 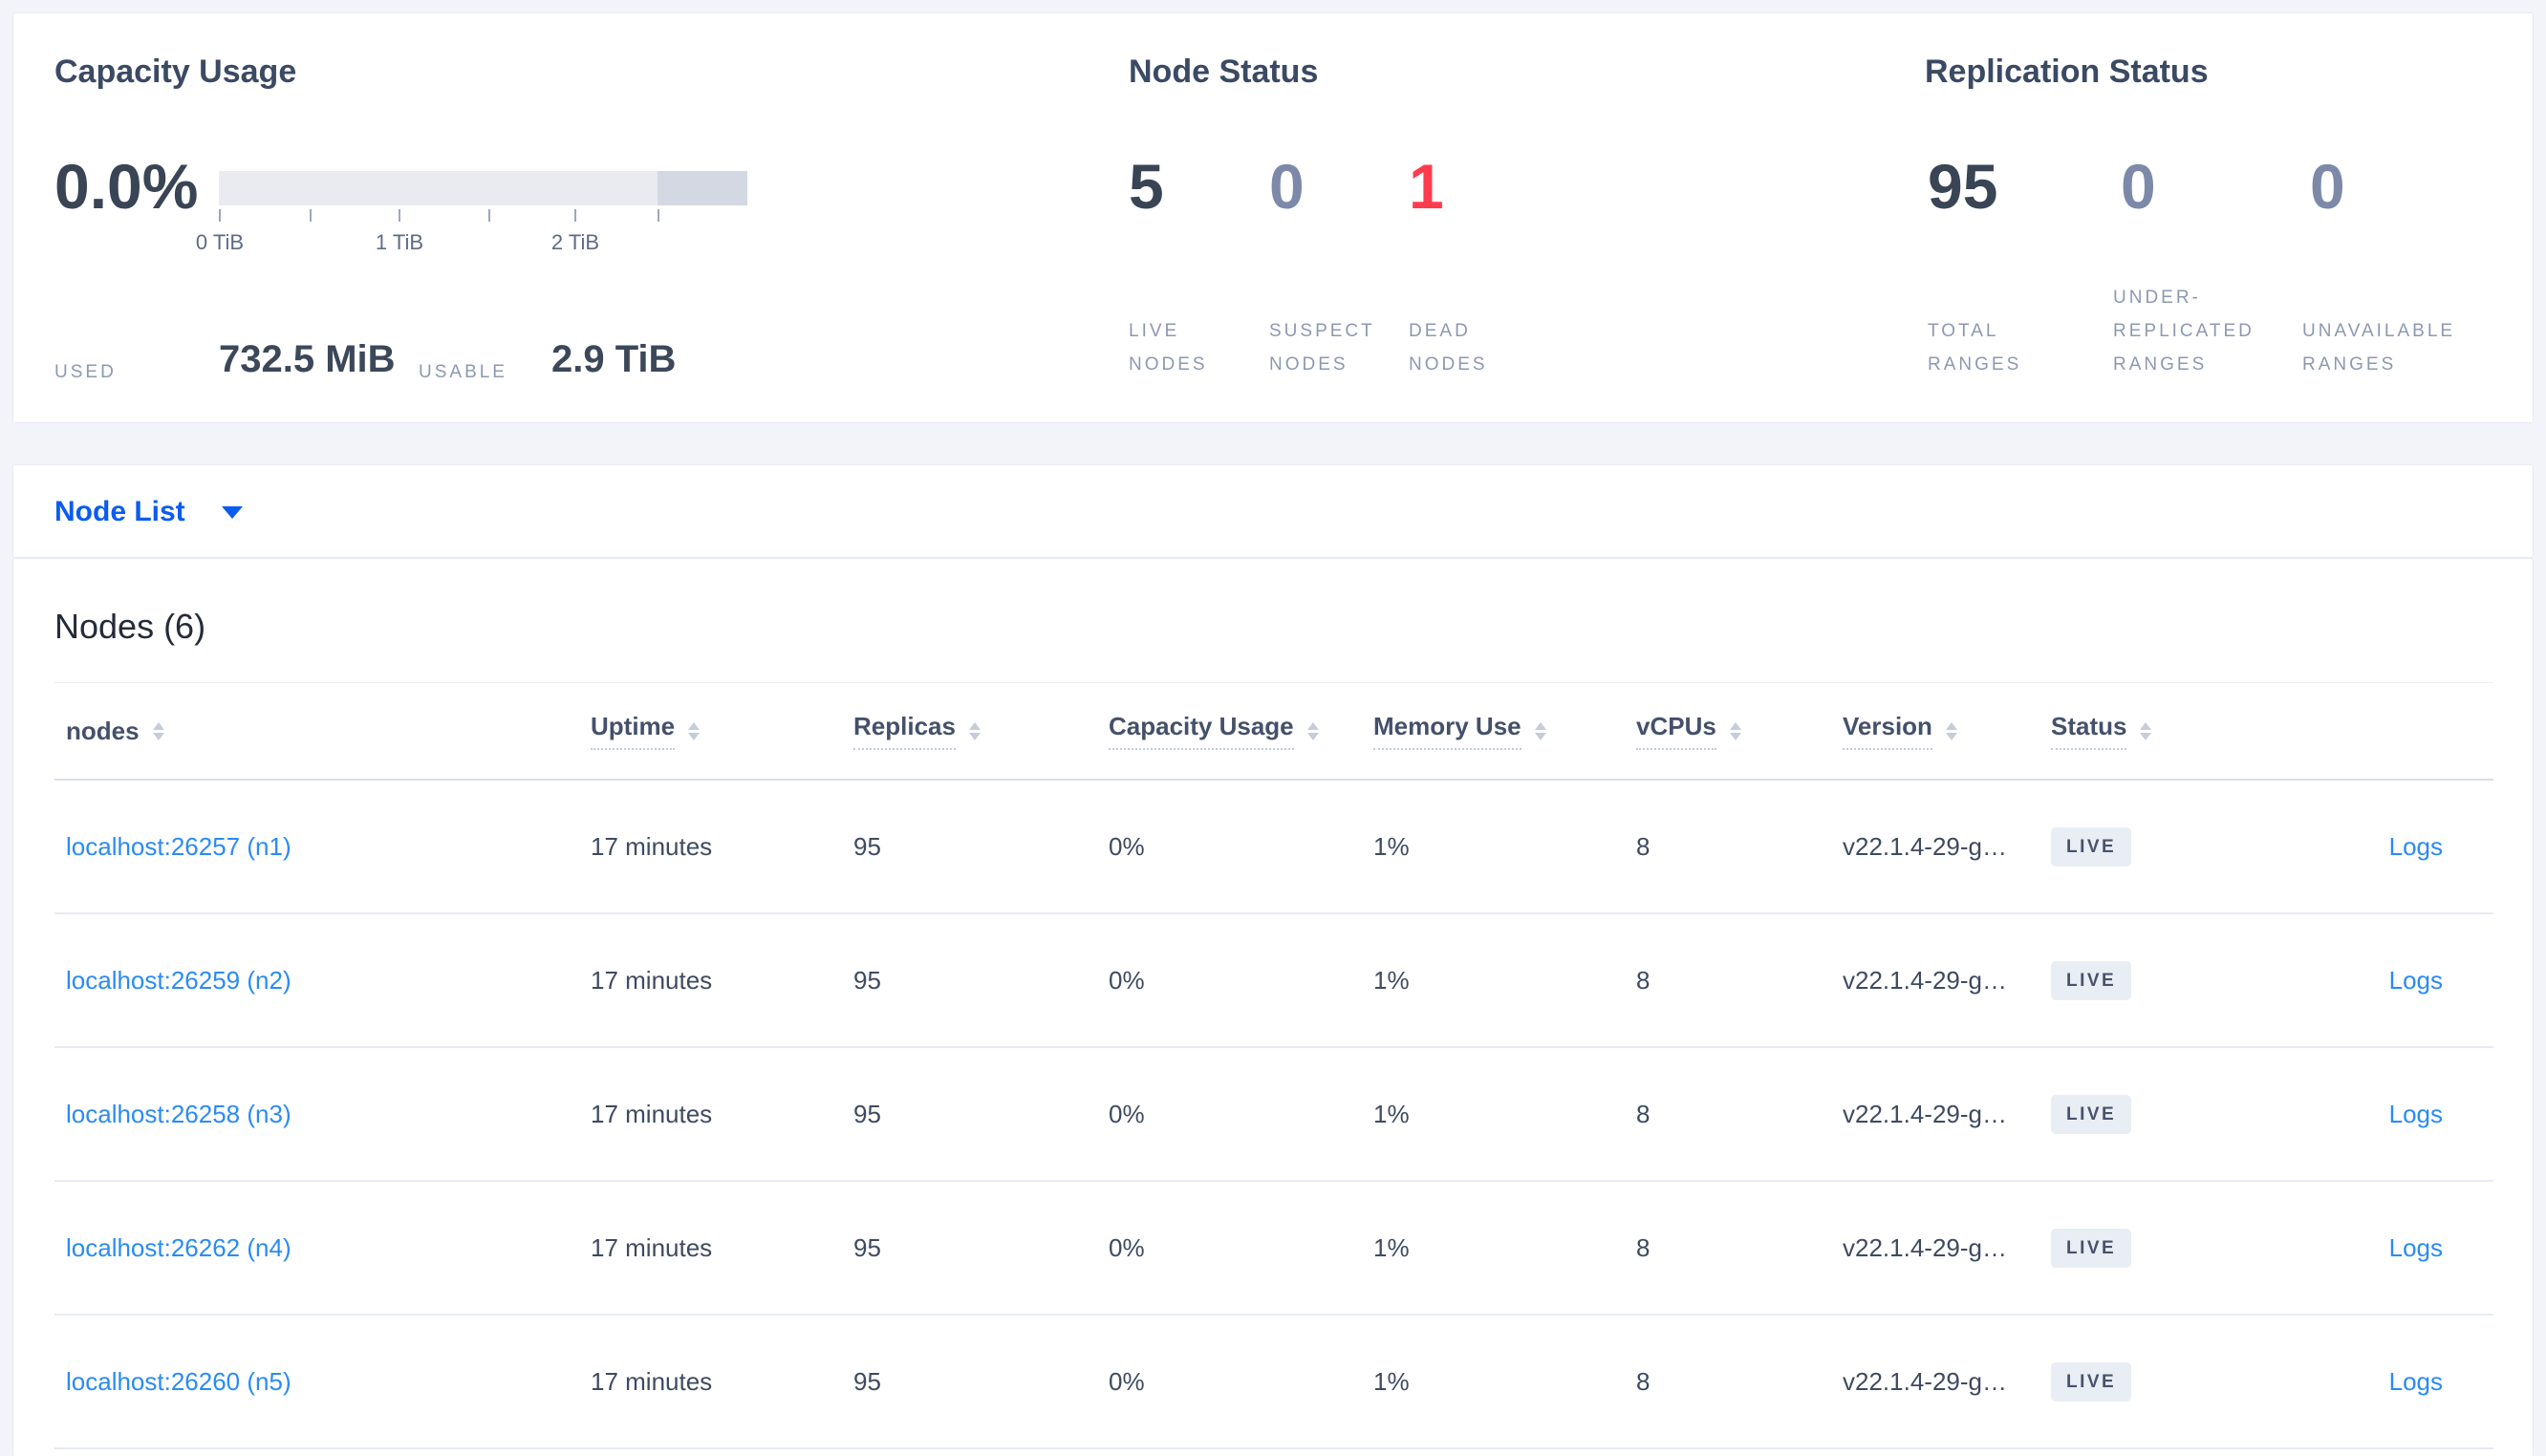 What do you see at coordinates (438, 188) in the screenshot?
I see `capacity-bar-usable-segment` at bounding box center [438, 188].